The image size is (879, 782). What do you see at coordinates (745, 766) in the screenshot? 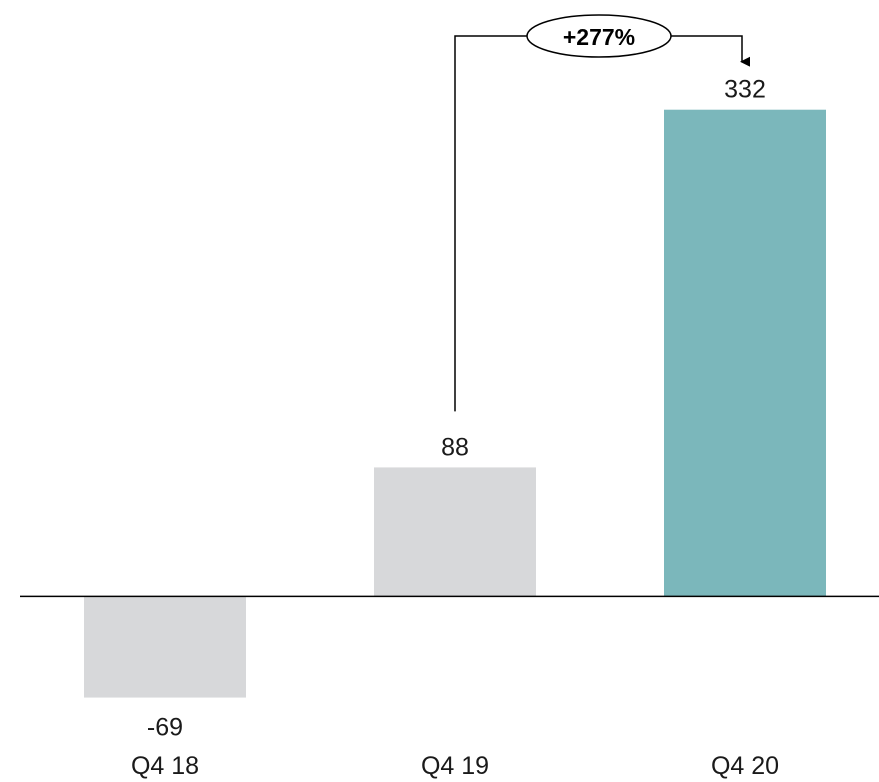
I see `category-label-q4-20: Q4 20` at bounding box center [745, 766].